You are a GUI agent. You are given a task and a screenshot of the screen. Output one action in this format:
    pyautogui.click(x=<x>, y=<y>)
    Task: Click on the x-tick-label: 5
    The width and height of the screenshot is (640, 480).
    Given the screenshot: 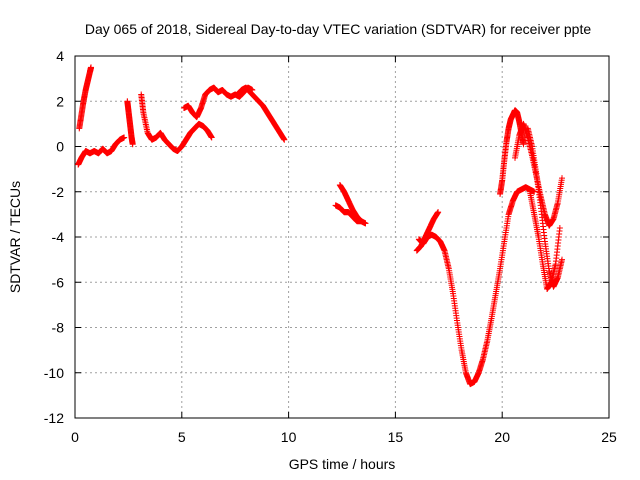 What is the action you would take?
    pyautogui.click(x=182, y=437)
    